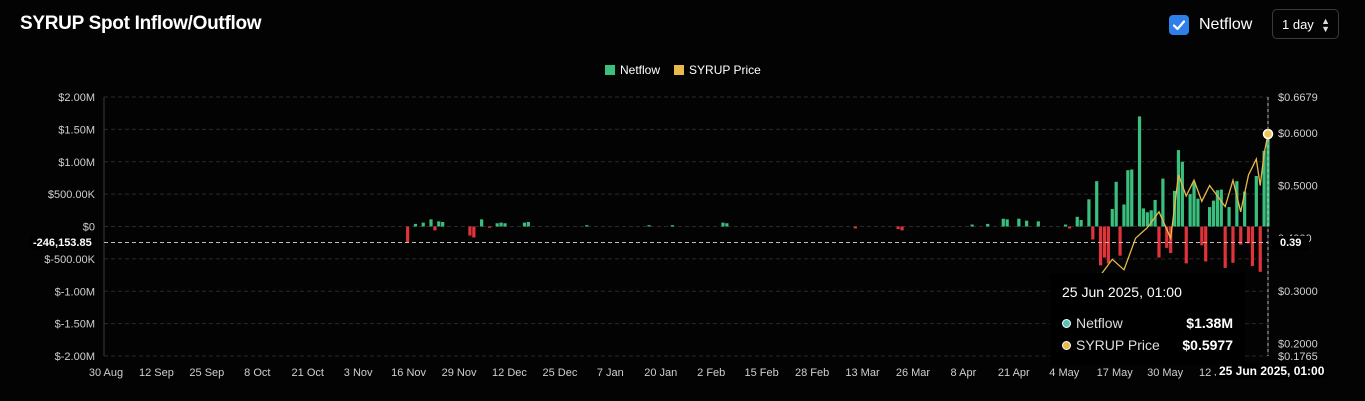 Image resolution: width=1365 pixels, height=401 pixels. What do you see at coordinates (76, 163) in the screenshot?
I see `y-tick-label: $1.00M` at bounding box center [76, 163].